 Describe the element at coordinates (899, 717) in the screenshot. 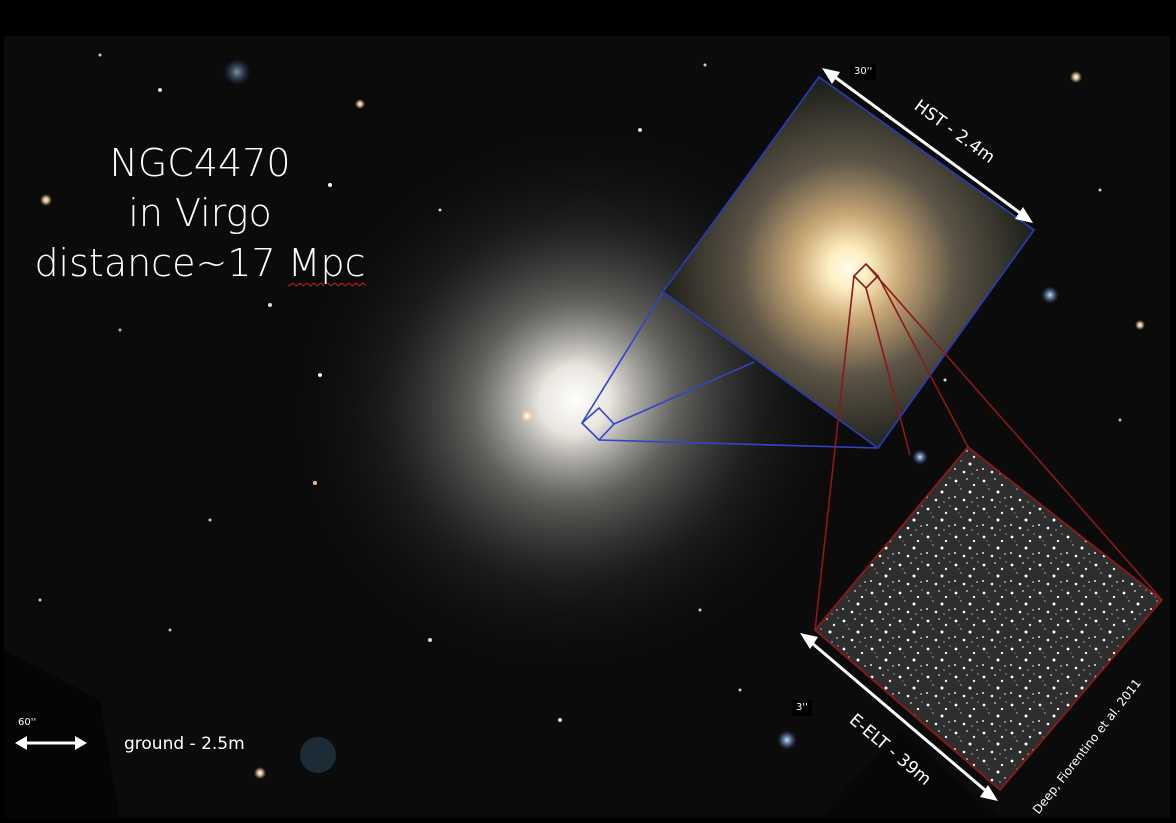

I see `elt-scale-arrow` at that location.